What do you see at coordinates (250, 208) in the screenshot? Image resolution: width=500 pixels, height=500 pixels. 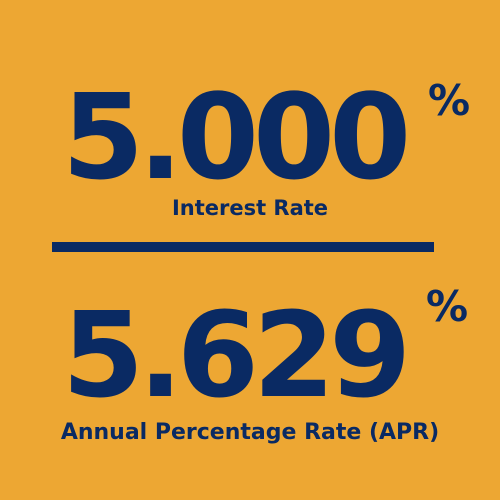 I see `interest-rate-label: Interest Rate` at bounding box center [250, 208].